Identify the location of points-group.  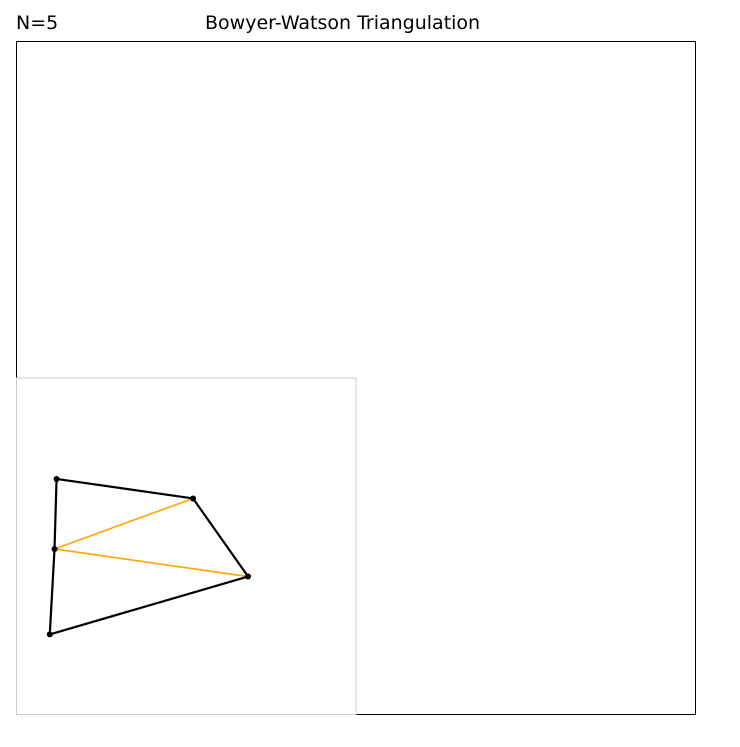
(149, 556).